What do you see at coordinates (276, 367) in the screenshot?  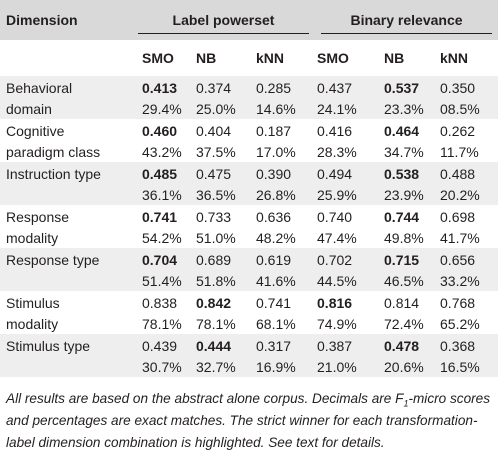 I see `percent-cell: 16.9%` at bounding box center [276, 367].